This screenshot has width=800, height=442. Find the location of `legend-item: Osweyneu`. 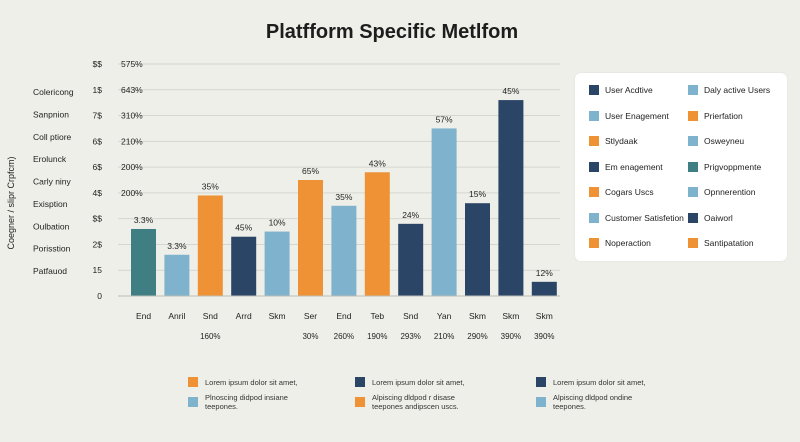

legend-item: Osweyneu is located at coordinates (716, 141).